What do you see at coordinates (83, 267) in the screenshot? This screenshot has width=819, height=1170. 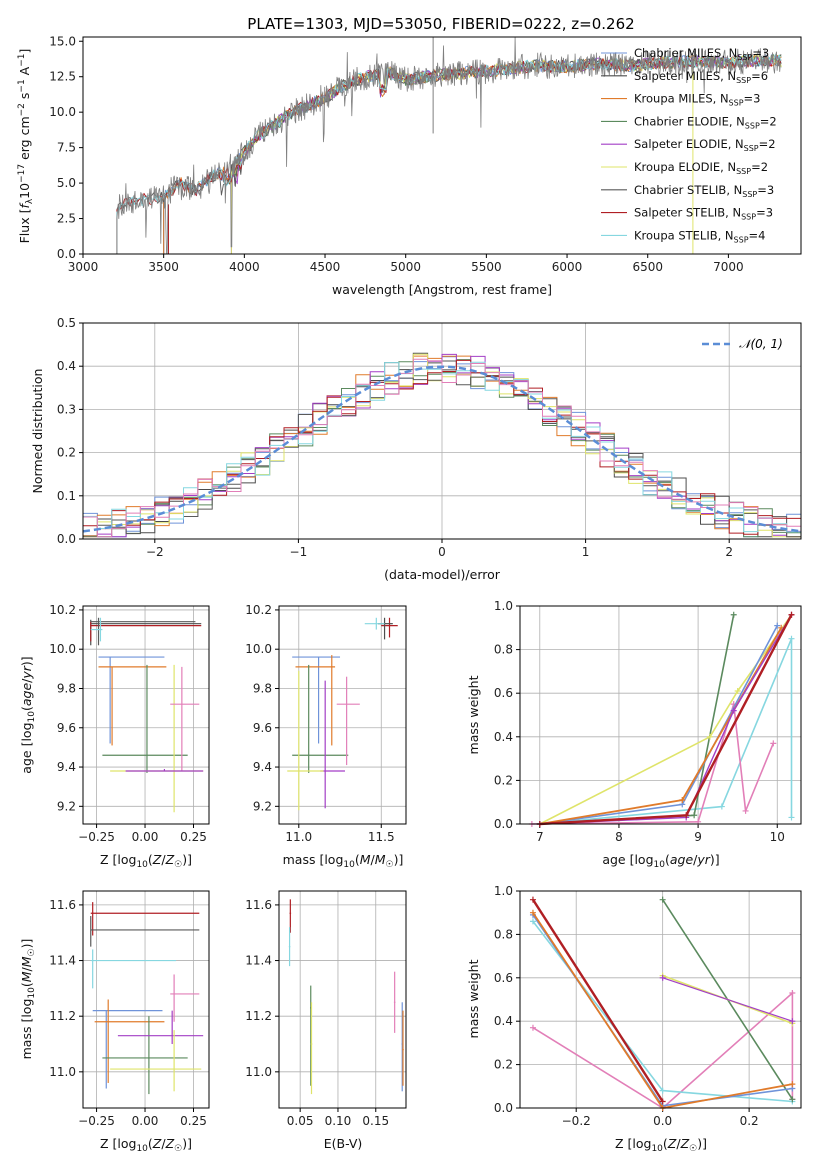 I see `x-tick-label: 3000` at bounding box center [83, 267].